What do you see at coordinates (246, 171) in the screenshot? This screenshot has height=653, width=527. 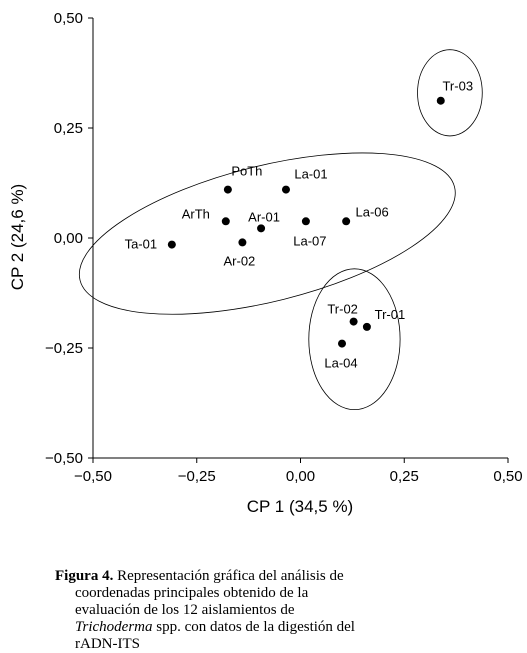 I see `data-point-label: PoTh` at bounding box center [246, 171].